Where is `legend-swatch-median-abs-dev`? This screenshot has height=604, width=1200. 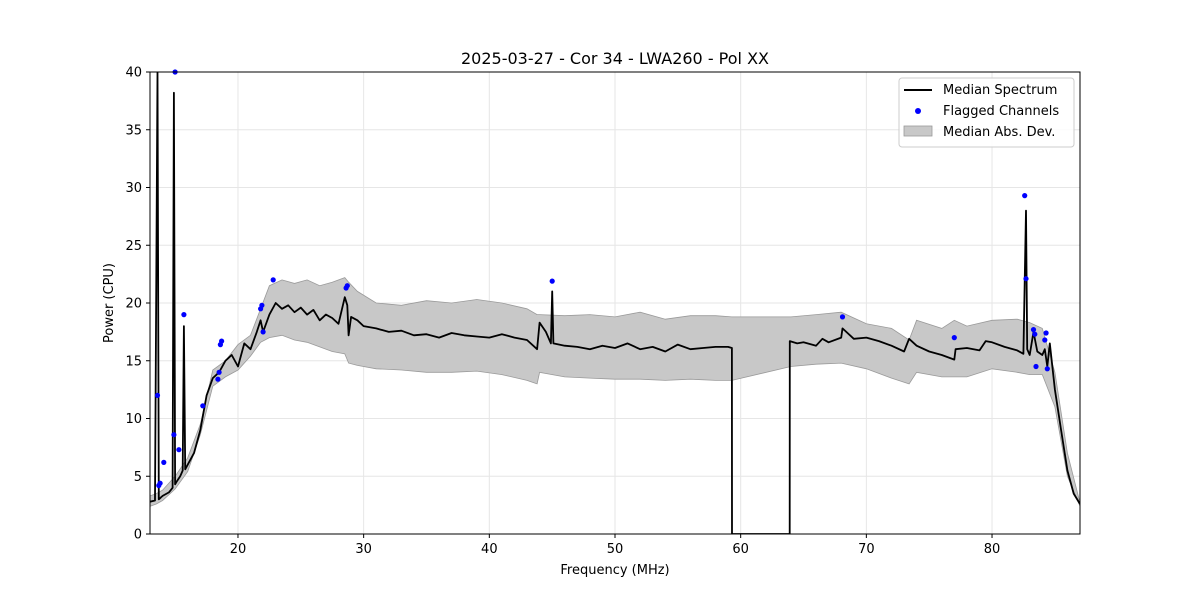 legend-swatch-median-abs-dev is located at coordinates (918, 131).